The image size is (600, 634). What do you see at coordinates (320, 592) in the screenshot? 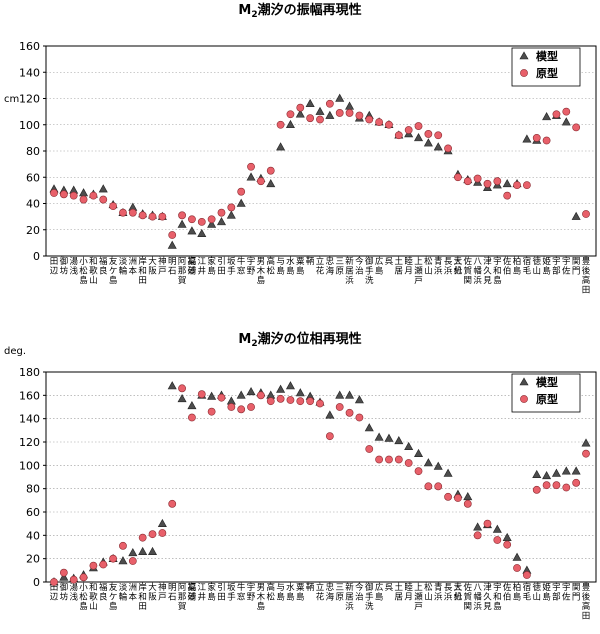
I see `station-label: 立花` at bounding box center [320, 592].